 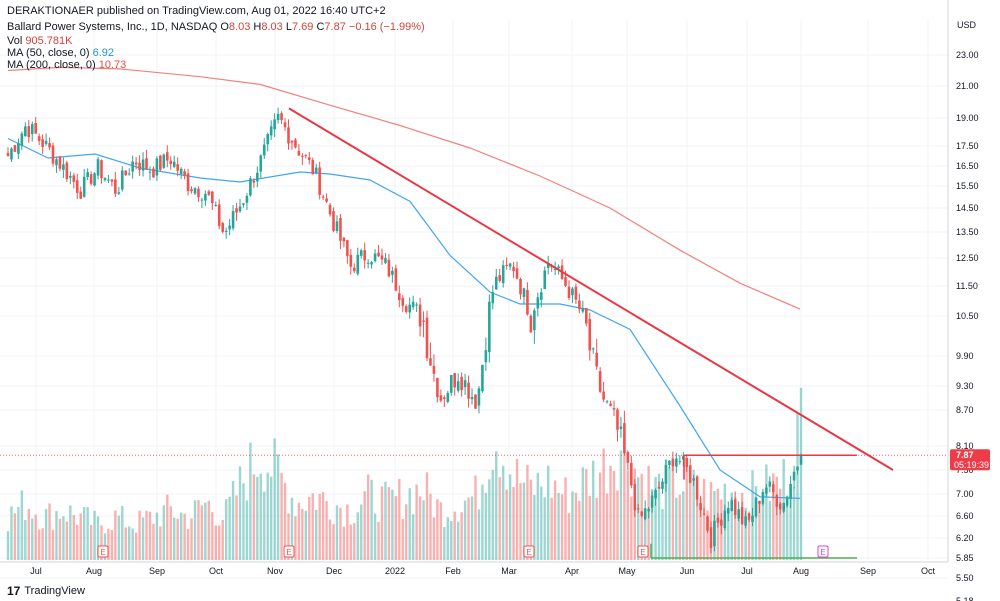 I want to click on ohlc-l-label: L, so click(x=288, y=27).